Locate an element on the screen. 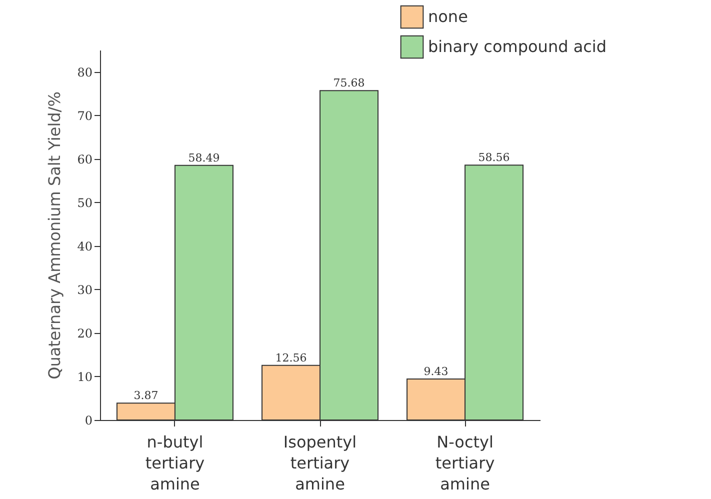  data-label: 12.56 is located at coordinates (291, 357).